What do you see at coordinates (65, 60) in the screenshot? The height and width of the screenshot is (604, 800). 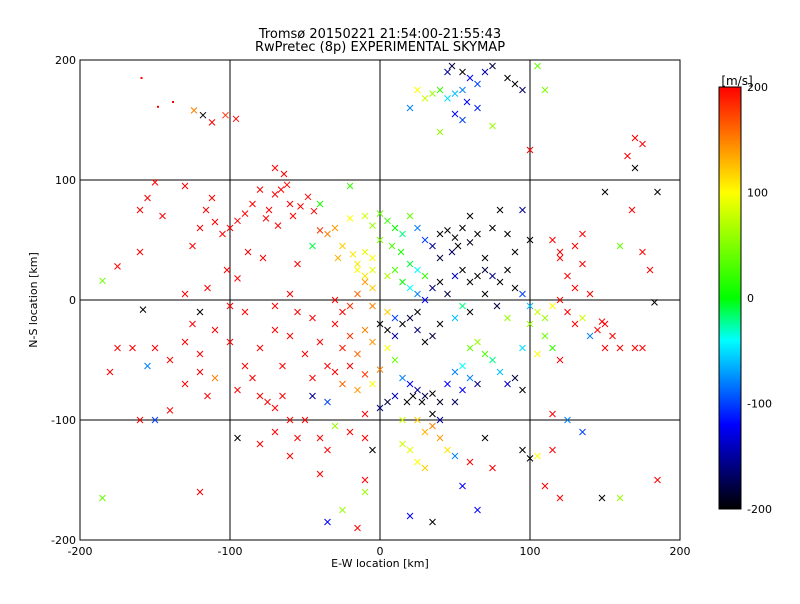 I see `y-tick-label: 200` at bounding box center [65, 60].